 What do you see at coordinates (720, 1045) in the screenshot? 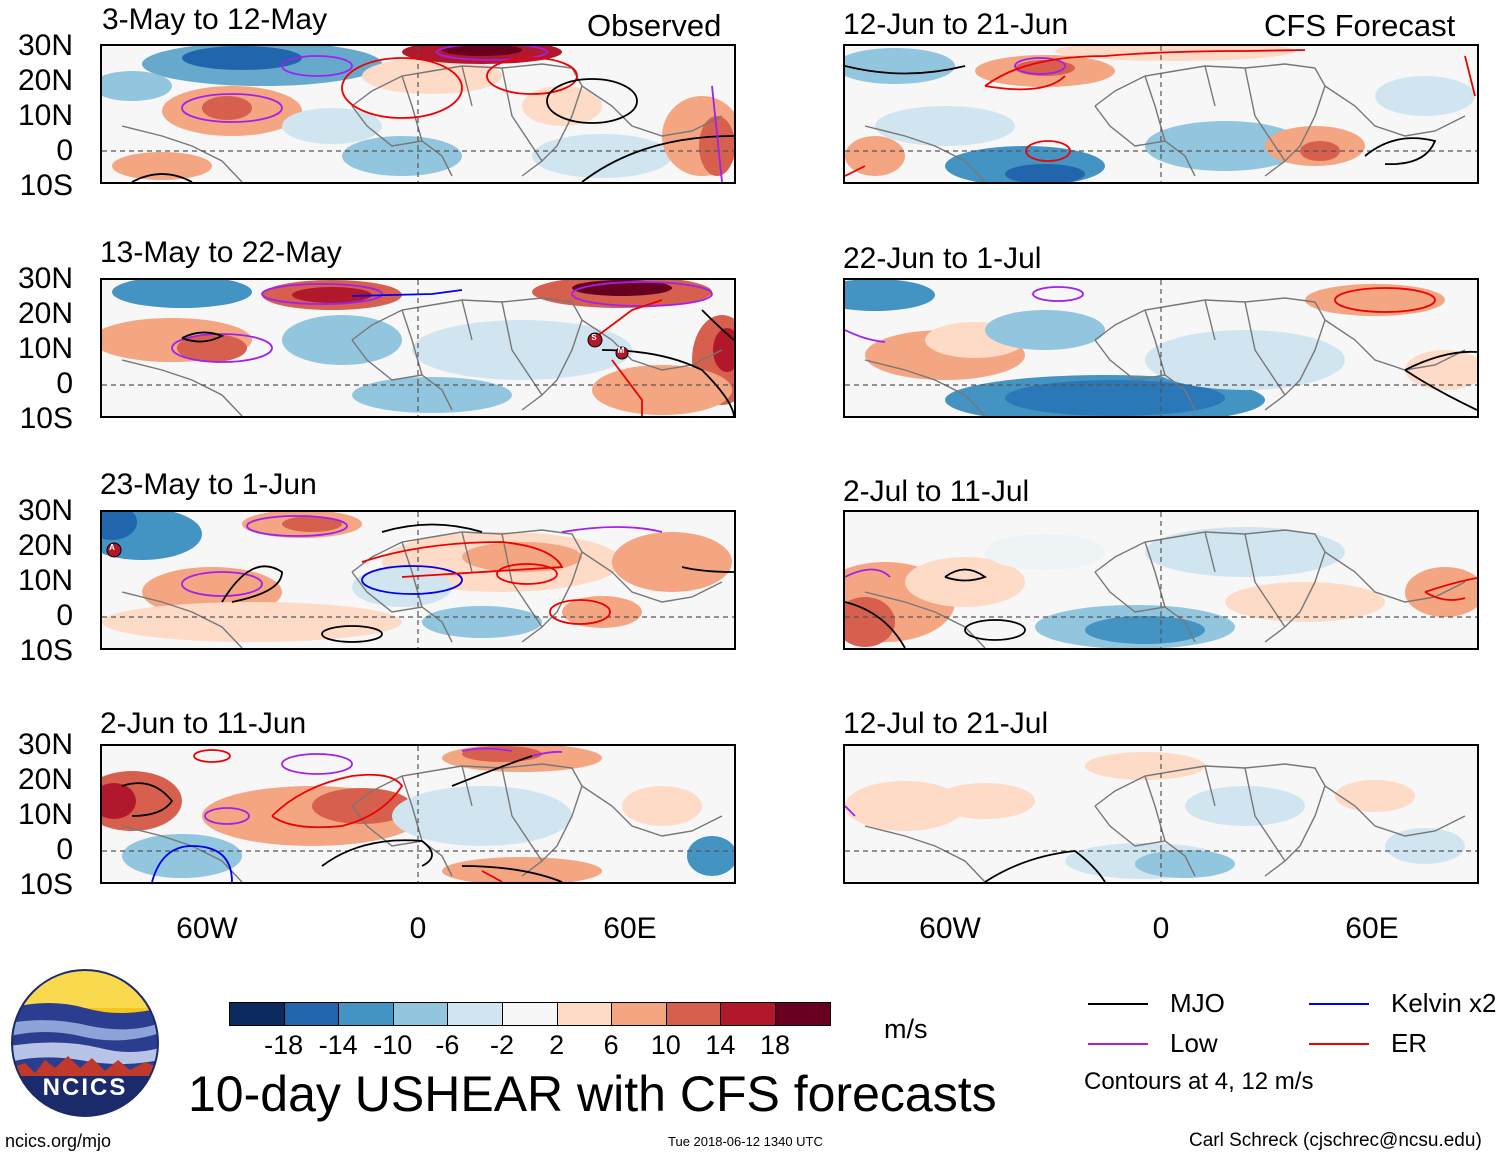
I see `colorbar-label: 14` at bounding box center [720, 1045].